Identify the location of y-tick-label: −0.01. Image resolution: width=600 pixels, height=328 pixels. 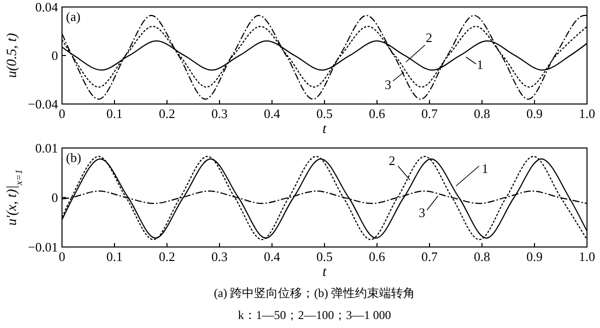
(43, 247).